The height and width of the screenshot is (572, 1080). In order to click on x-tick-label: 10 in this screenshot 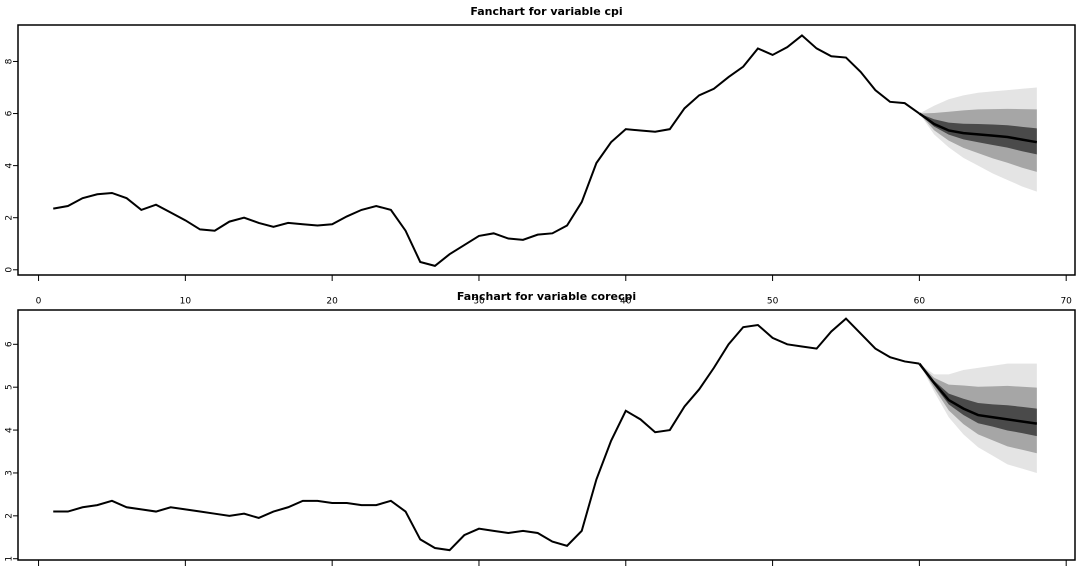, I will do `click(186, 302)`.